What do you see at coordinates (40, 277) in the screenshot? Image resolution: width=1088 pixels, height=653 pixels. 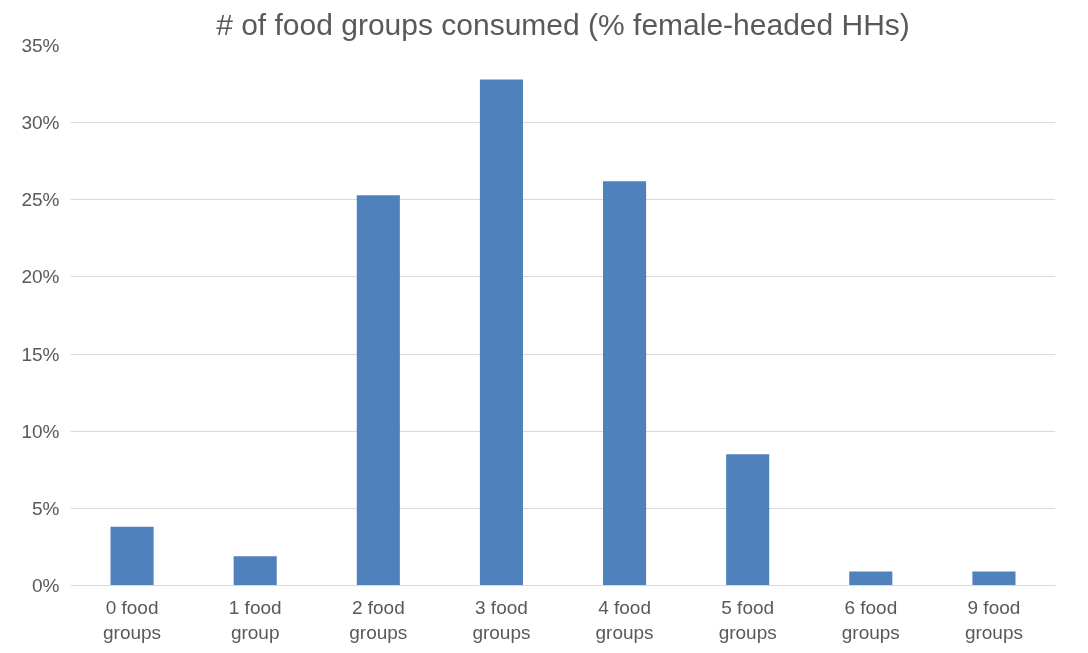 I see `y-tick-label: 20%` at bounding box center [40, 277].